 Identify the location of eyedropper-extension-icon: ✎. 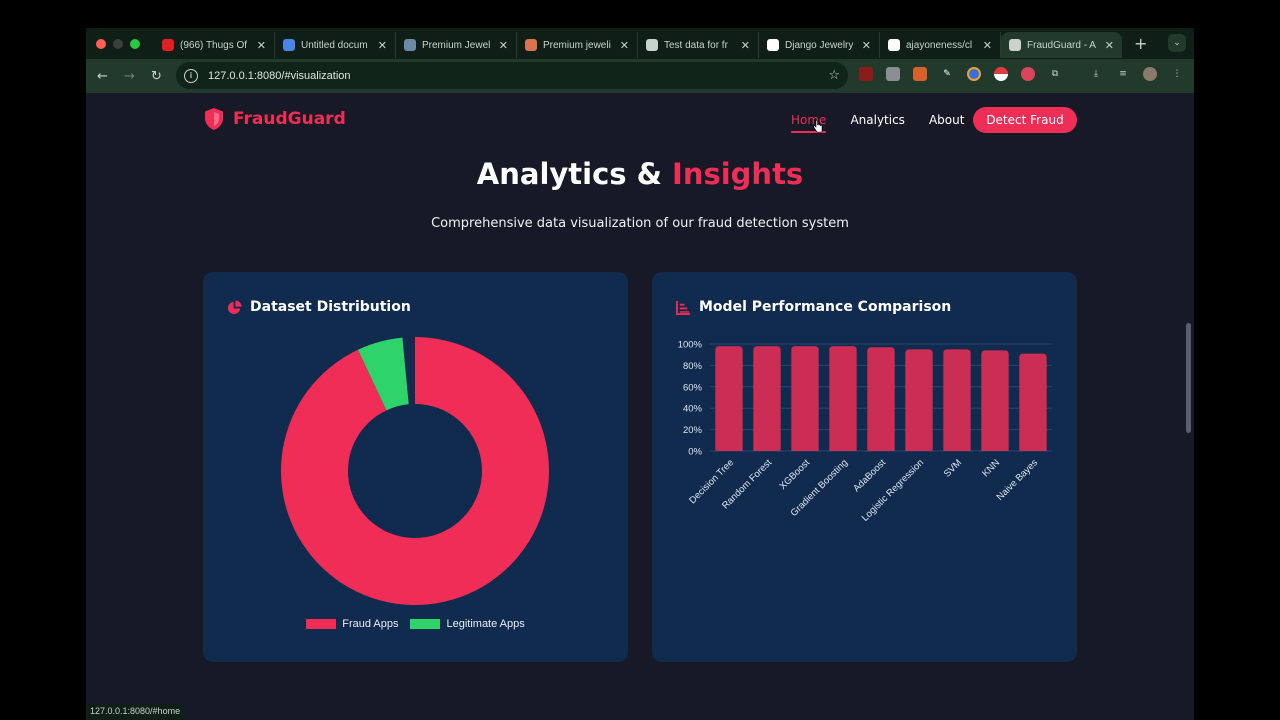
(947, 74).